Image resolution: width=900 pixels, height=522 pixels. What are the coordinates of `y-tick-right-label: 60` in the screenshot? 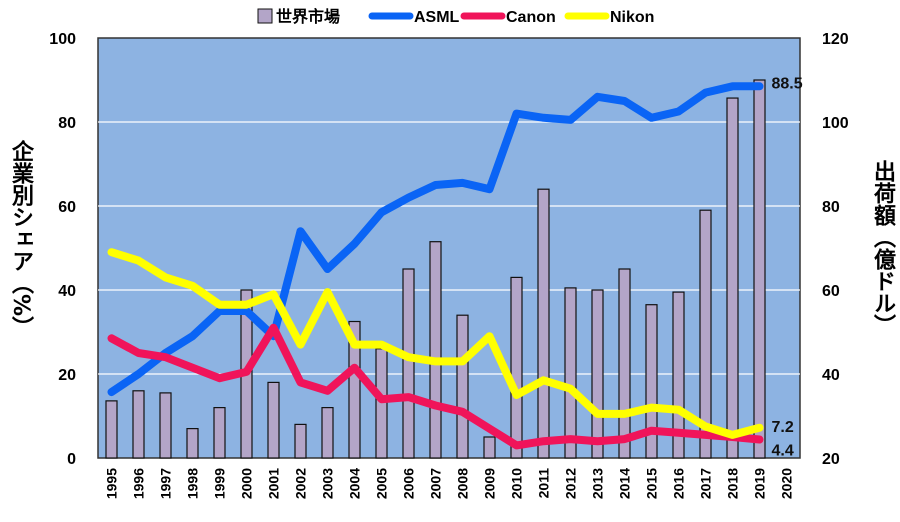 It's located at (831, 291).